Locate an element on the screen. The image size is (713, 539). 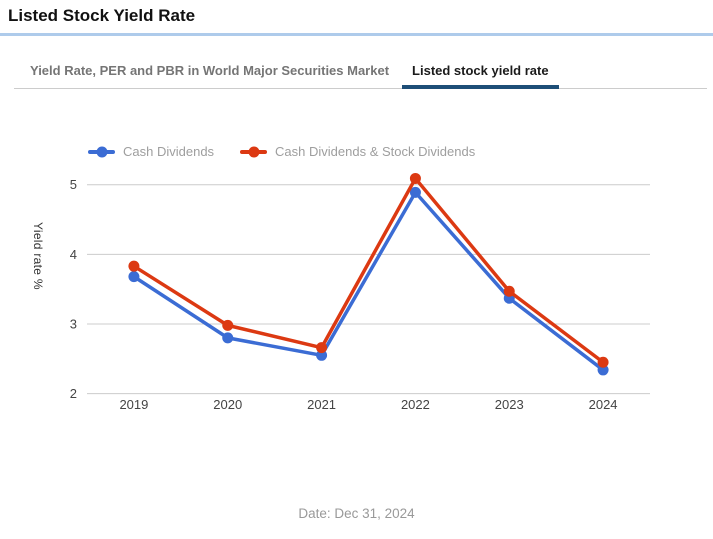
y-tick-label: 2 is located at coordinates (73, 393).